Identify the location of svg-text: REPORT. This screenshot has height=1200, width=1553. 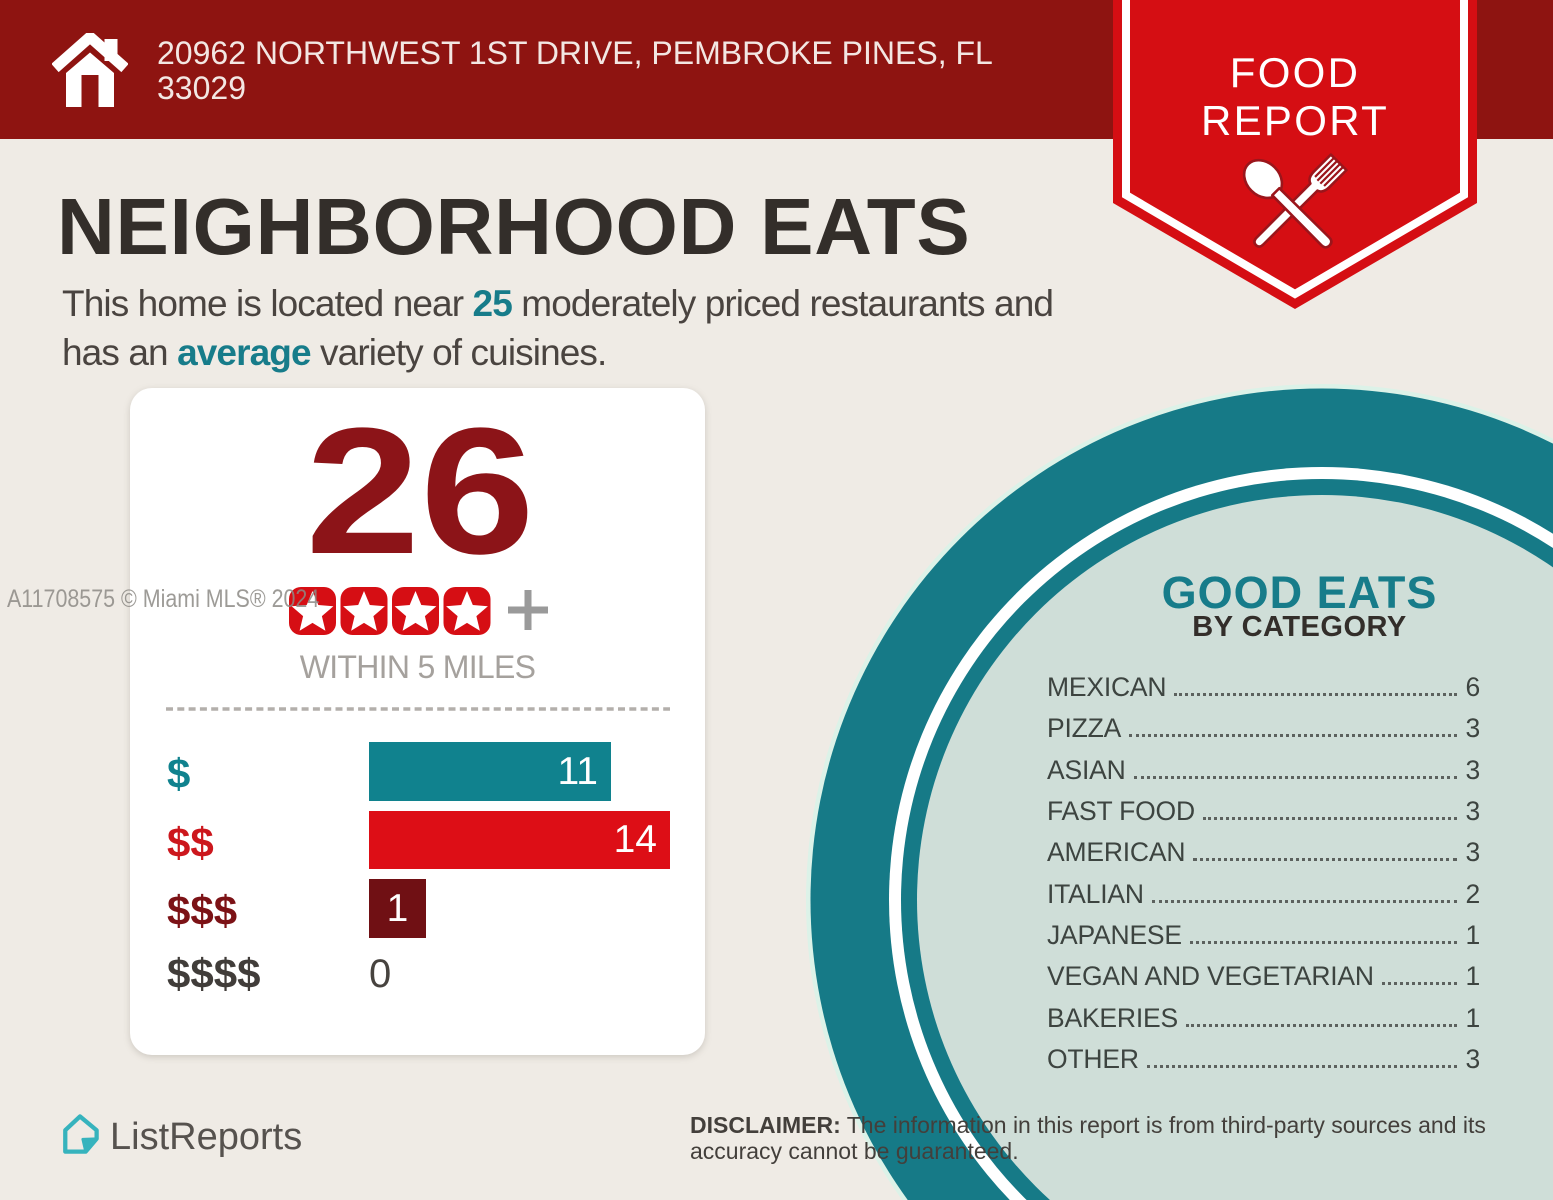
(1295, 120).